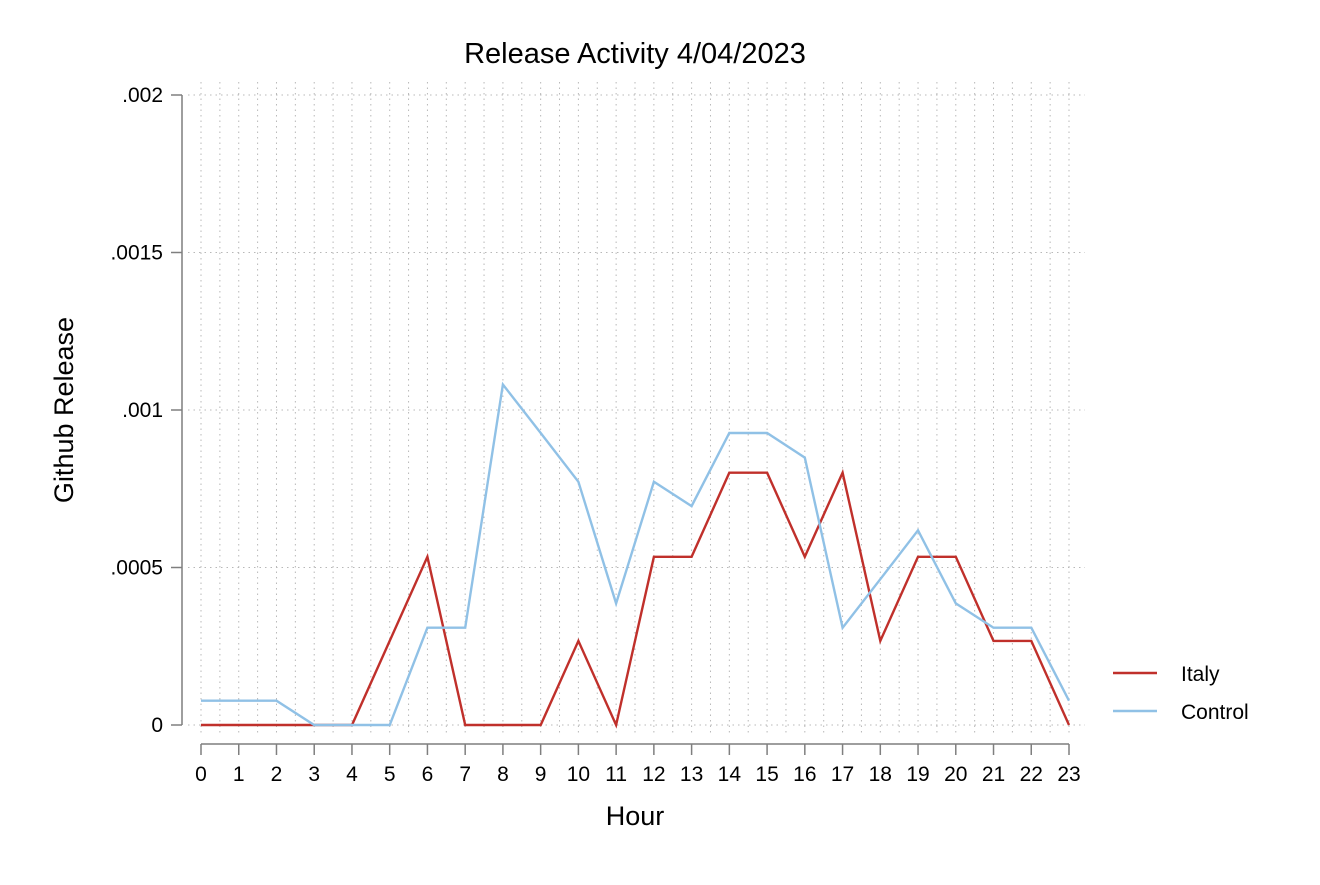 This screenshot has width=1320, height=885. Describe the element at coordinates (955, 774) in the screenshot. I see `x-tick-label: 20` at that location.